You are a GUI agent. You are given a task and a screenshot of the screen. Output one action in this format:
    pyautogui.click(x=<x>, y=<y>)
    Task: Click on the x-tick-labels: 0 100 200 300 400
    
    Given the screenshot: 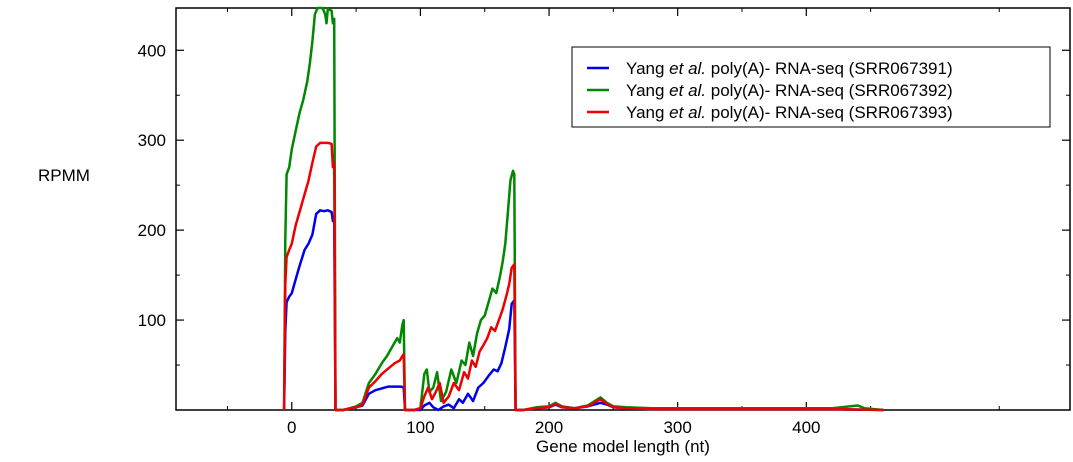 What is the action you would take?
    pyautogui.click(x=553, y=427)
    